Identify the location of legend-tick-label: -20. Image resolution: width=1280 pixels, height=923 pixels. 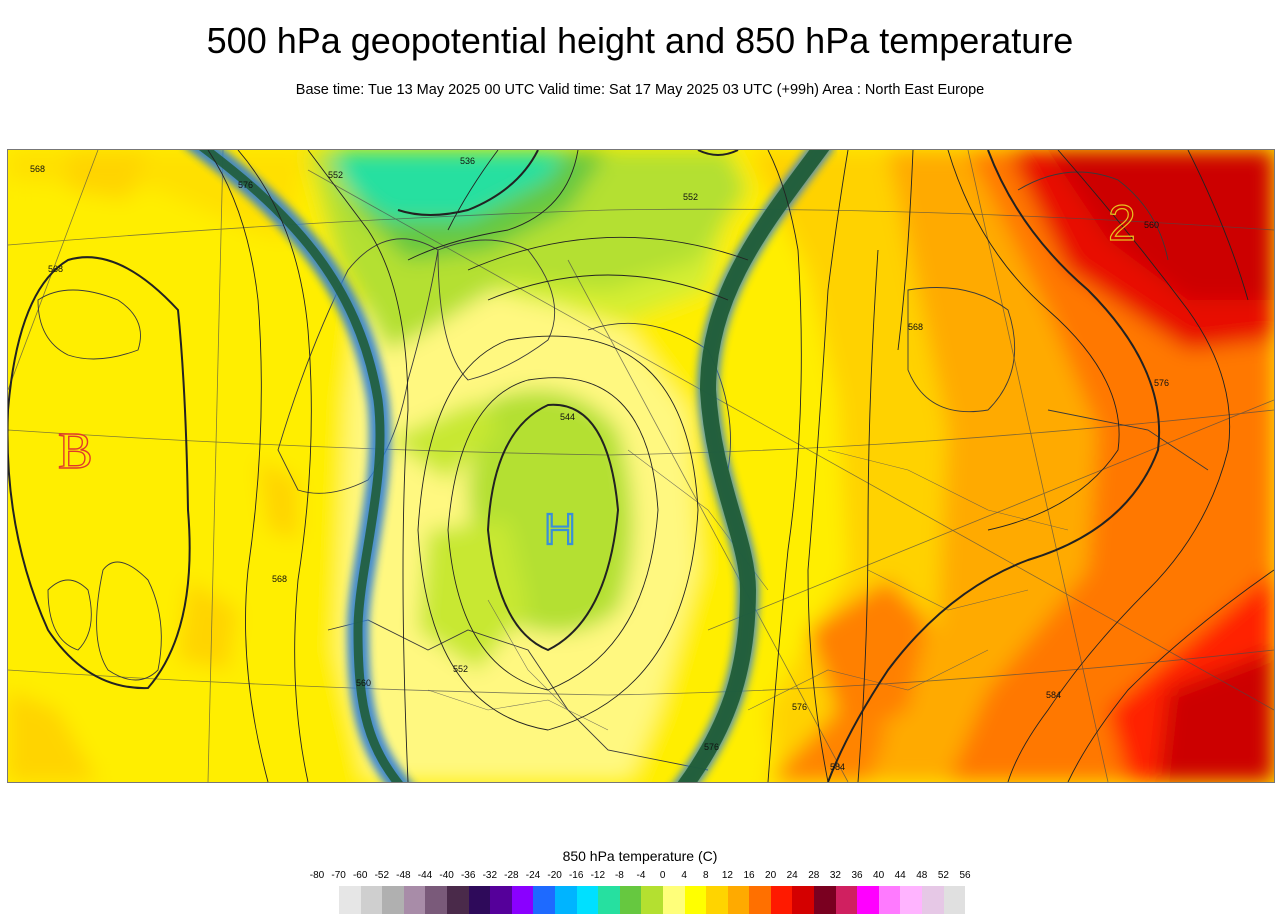
(554, 875).